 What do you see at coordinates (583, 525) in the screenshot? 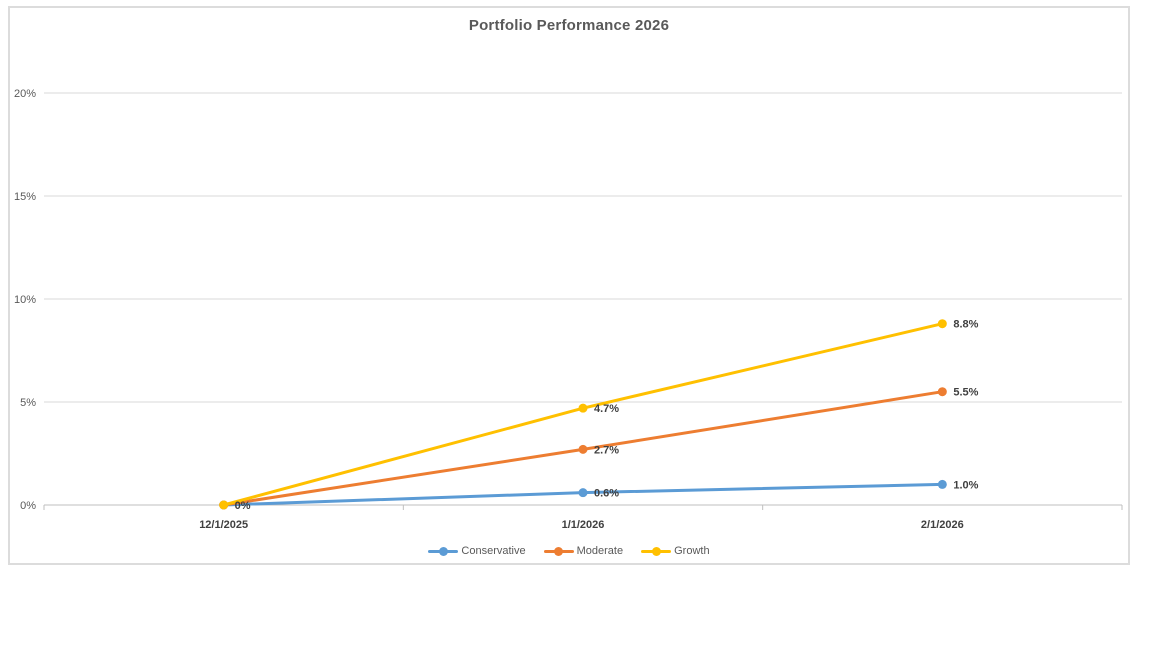
I see `x-axis-category-label: 1/1/2026` at bounding box center [583, 525].